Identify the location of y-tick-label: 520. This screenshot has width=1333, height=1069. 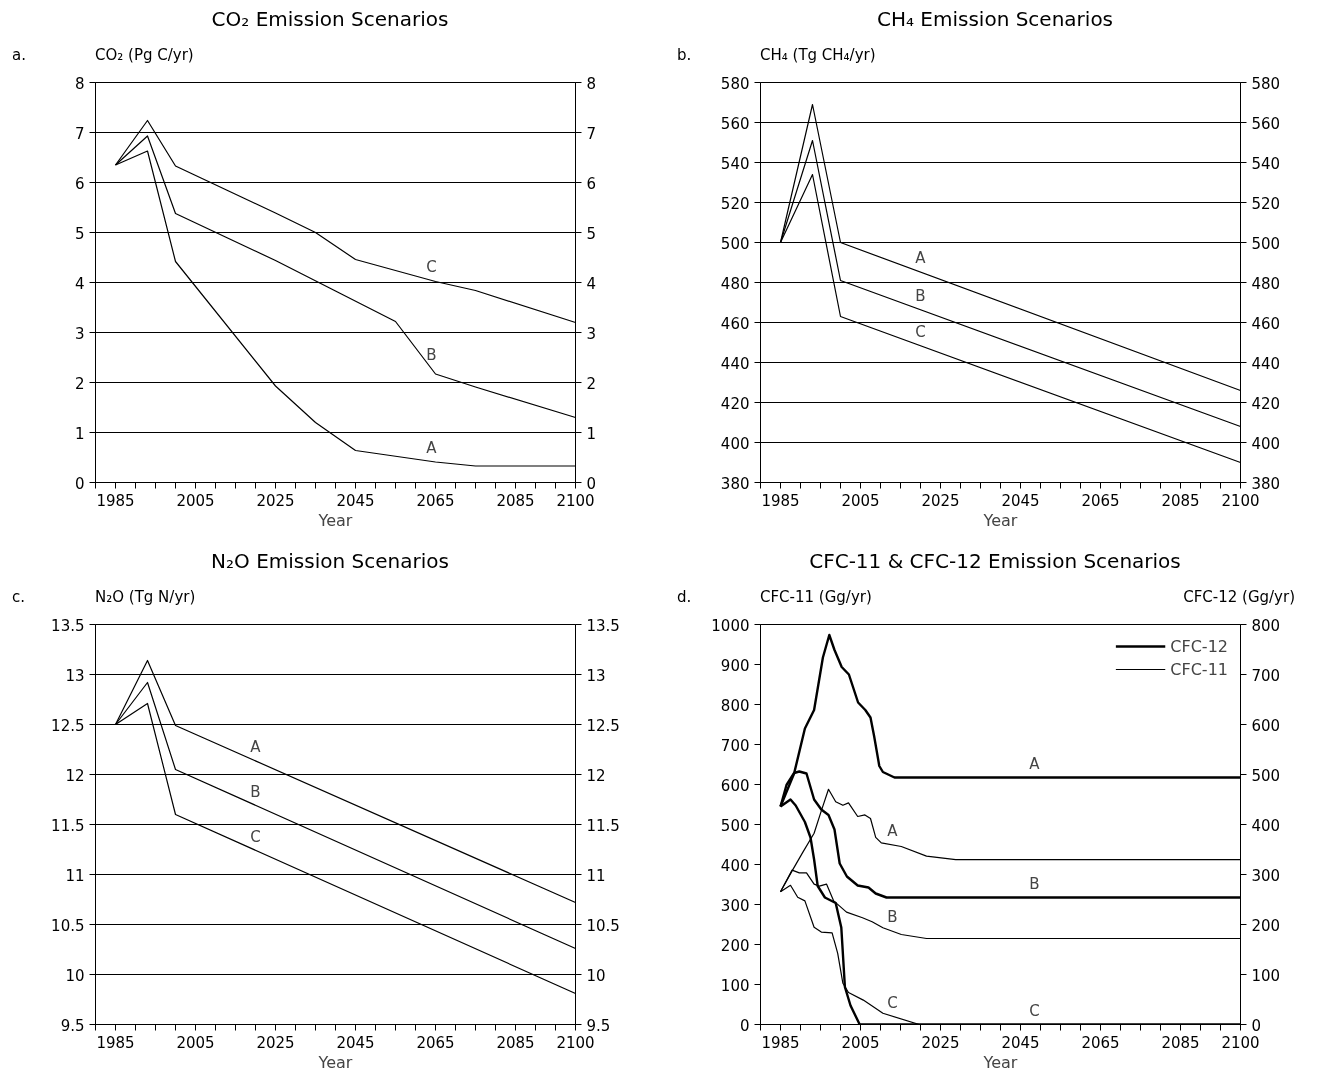
(735, 203).